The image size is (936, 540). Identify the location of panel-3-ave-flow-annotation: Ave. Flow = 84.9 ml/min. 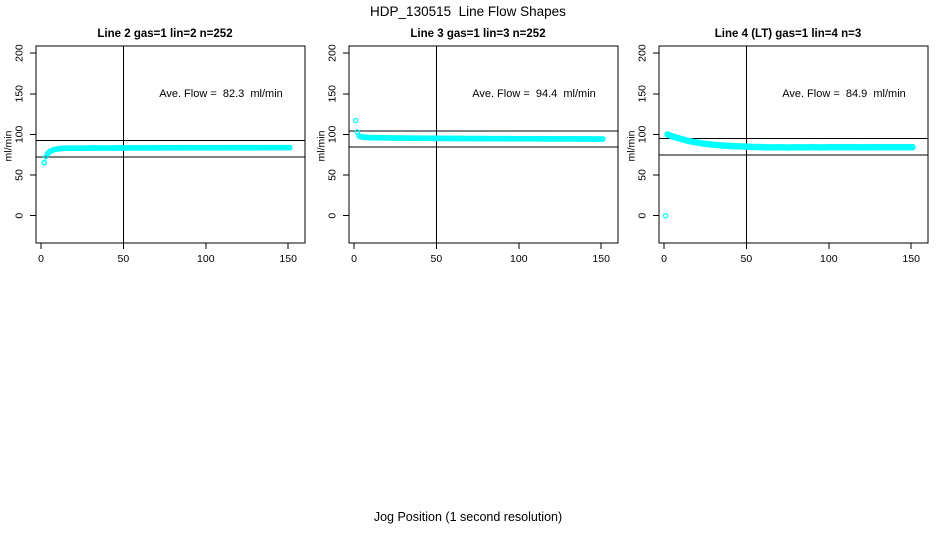
(844, 94).